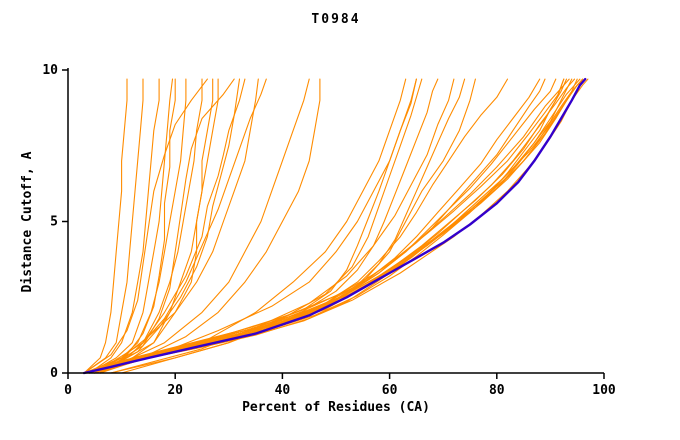  Describe the element at coordinates (497, 390) in the screenshot. I see `x-tick-label: 80` at that location.